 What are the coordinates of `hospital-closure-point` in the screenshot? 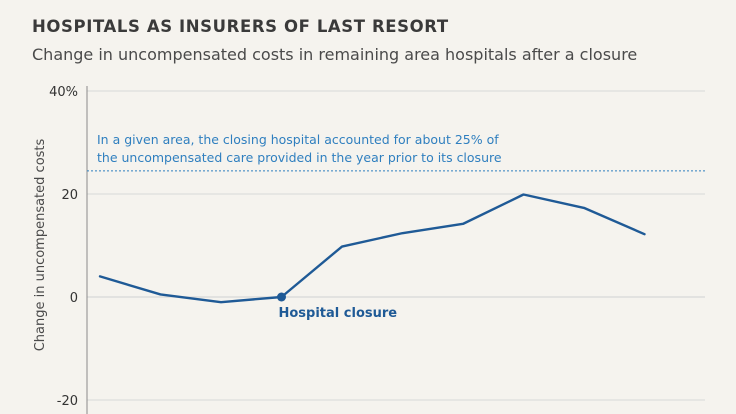 It's located at (281, 297).